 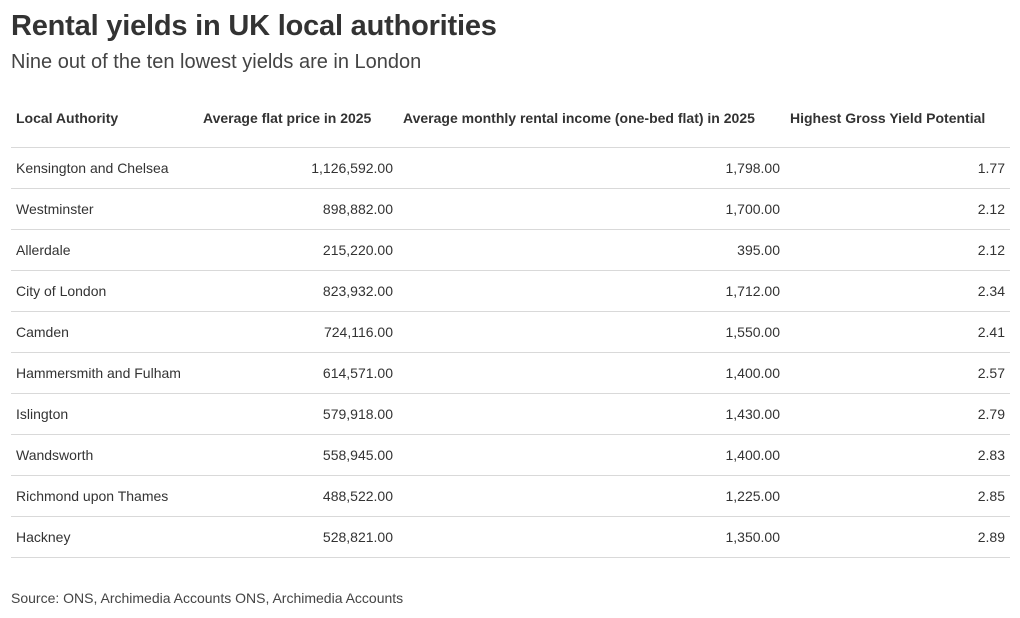 I want to click on flat-price-cell: 823,932.00, so click(x=298, y=291).